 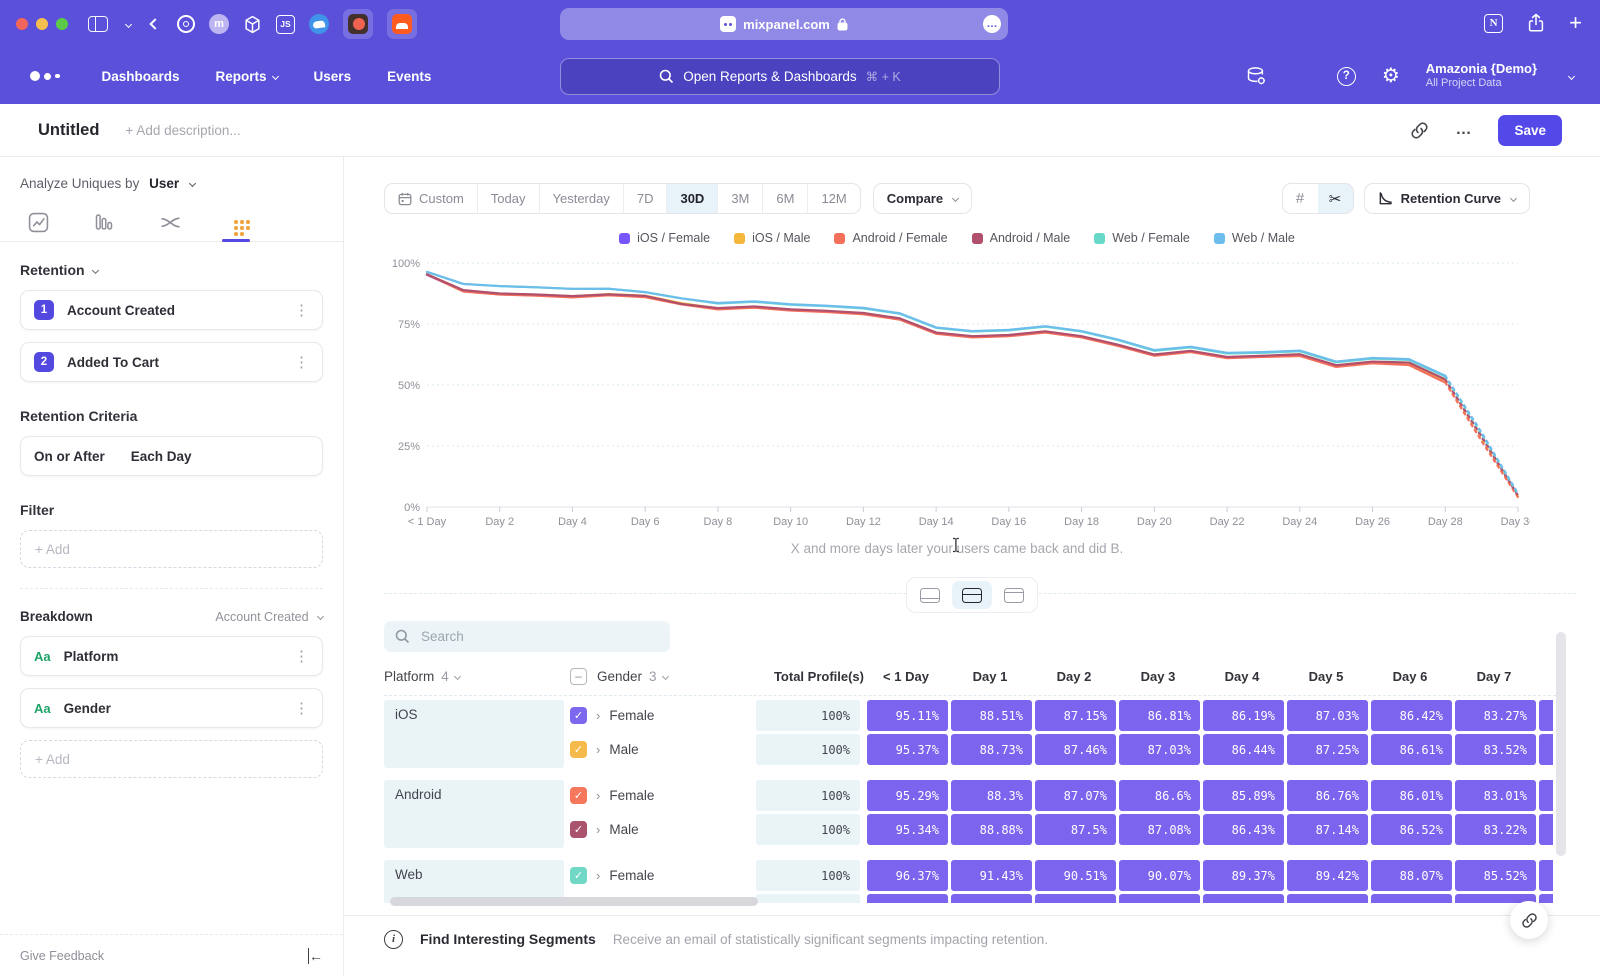 What do you see at coordinates (1495, 829) in the screenshot?
I see `retention-cell: 83.22%` at bounding box center [1495, 829].